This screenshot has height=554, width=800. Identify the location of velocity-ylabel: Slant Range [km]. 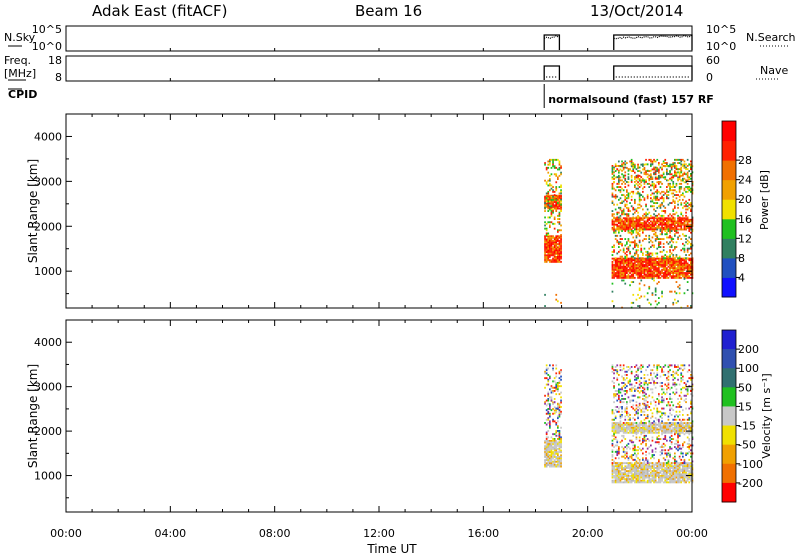
(33, 416).